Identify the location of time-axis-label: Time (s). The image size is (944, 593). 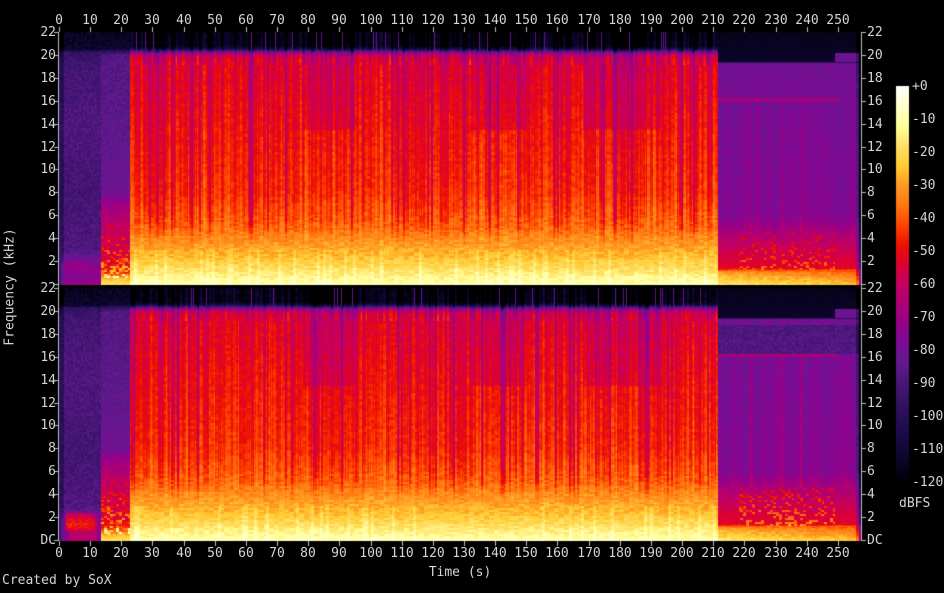
(460, 572).